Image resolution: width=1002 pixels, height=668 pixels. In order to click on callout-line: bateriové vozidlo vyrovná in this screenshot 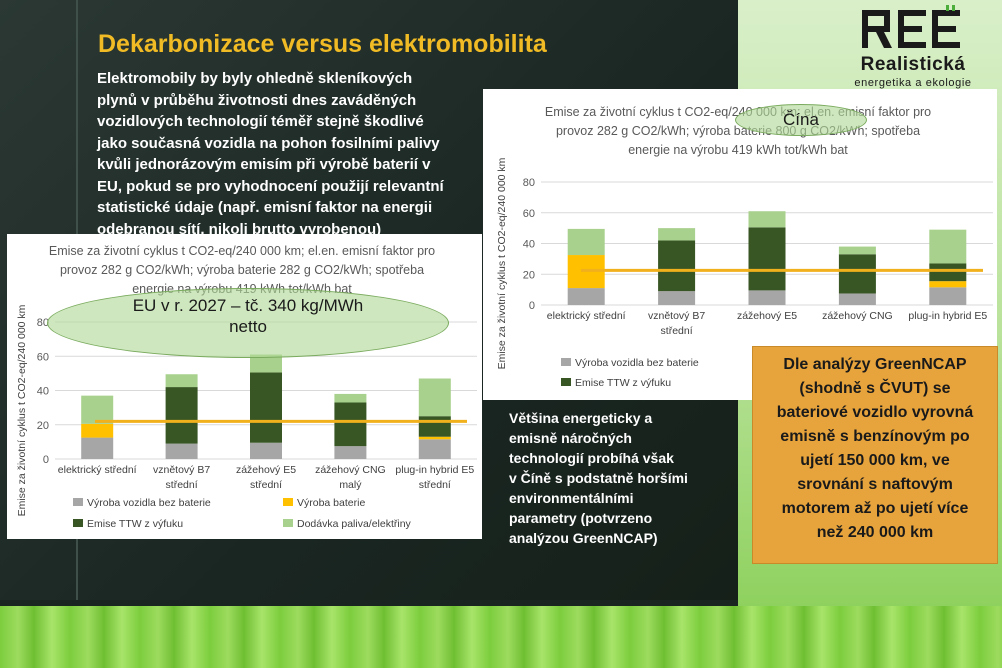, I will do `click(875, 412)`.